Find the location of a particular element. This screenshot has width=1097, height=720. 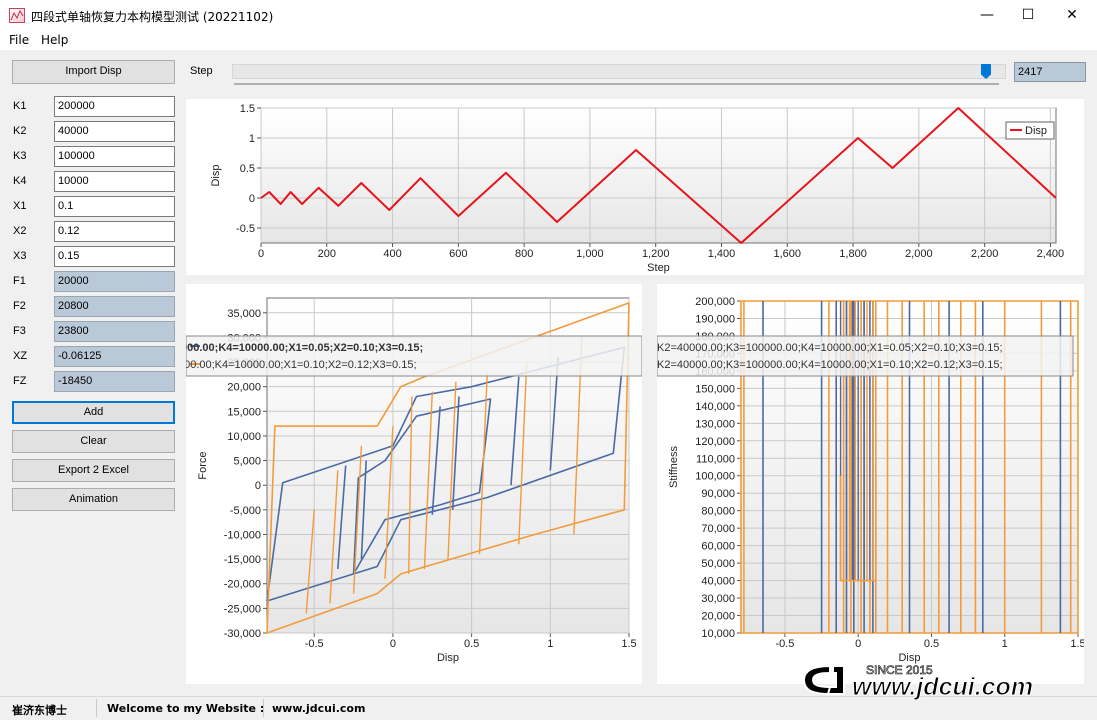

plot-area is located at coordinates (658, 175).